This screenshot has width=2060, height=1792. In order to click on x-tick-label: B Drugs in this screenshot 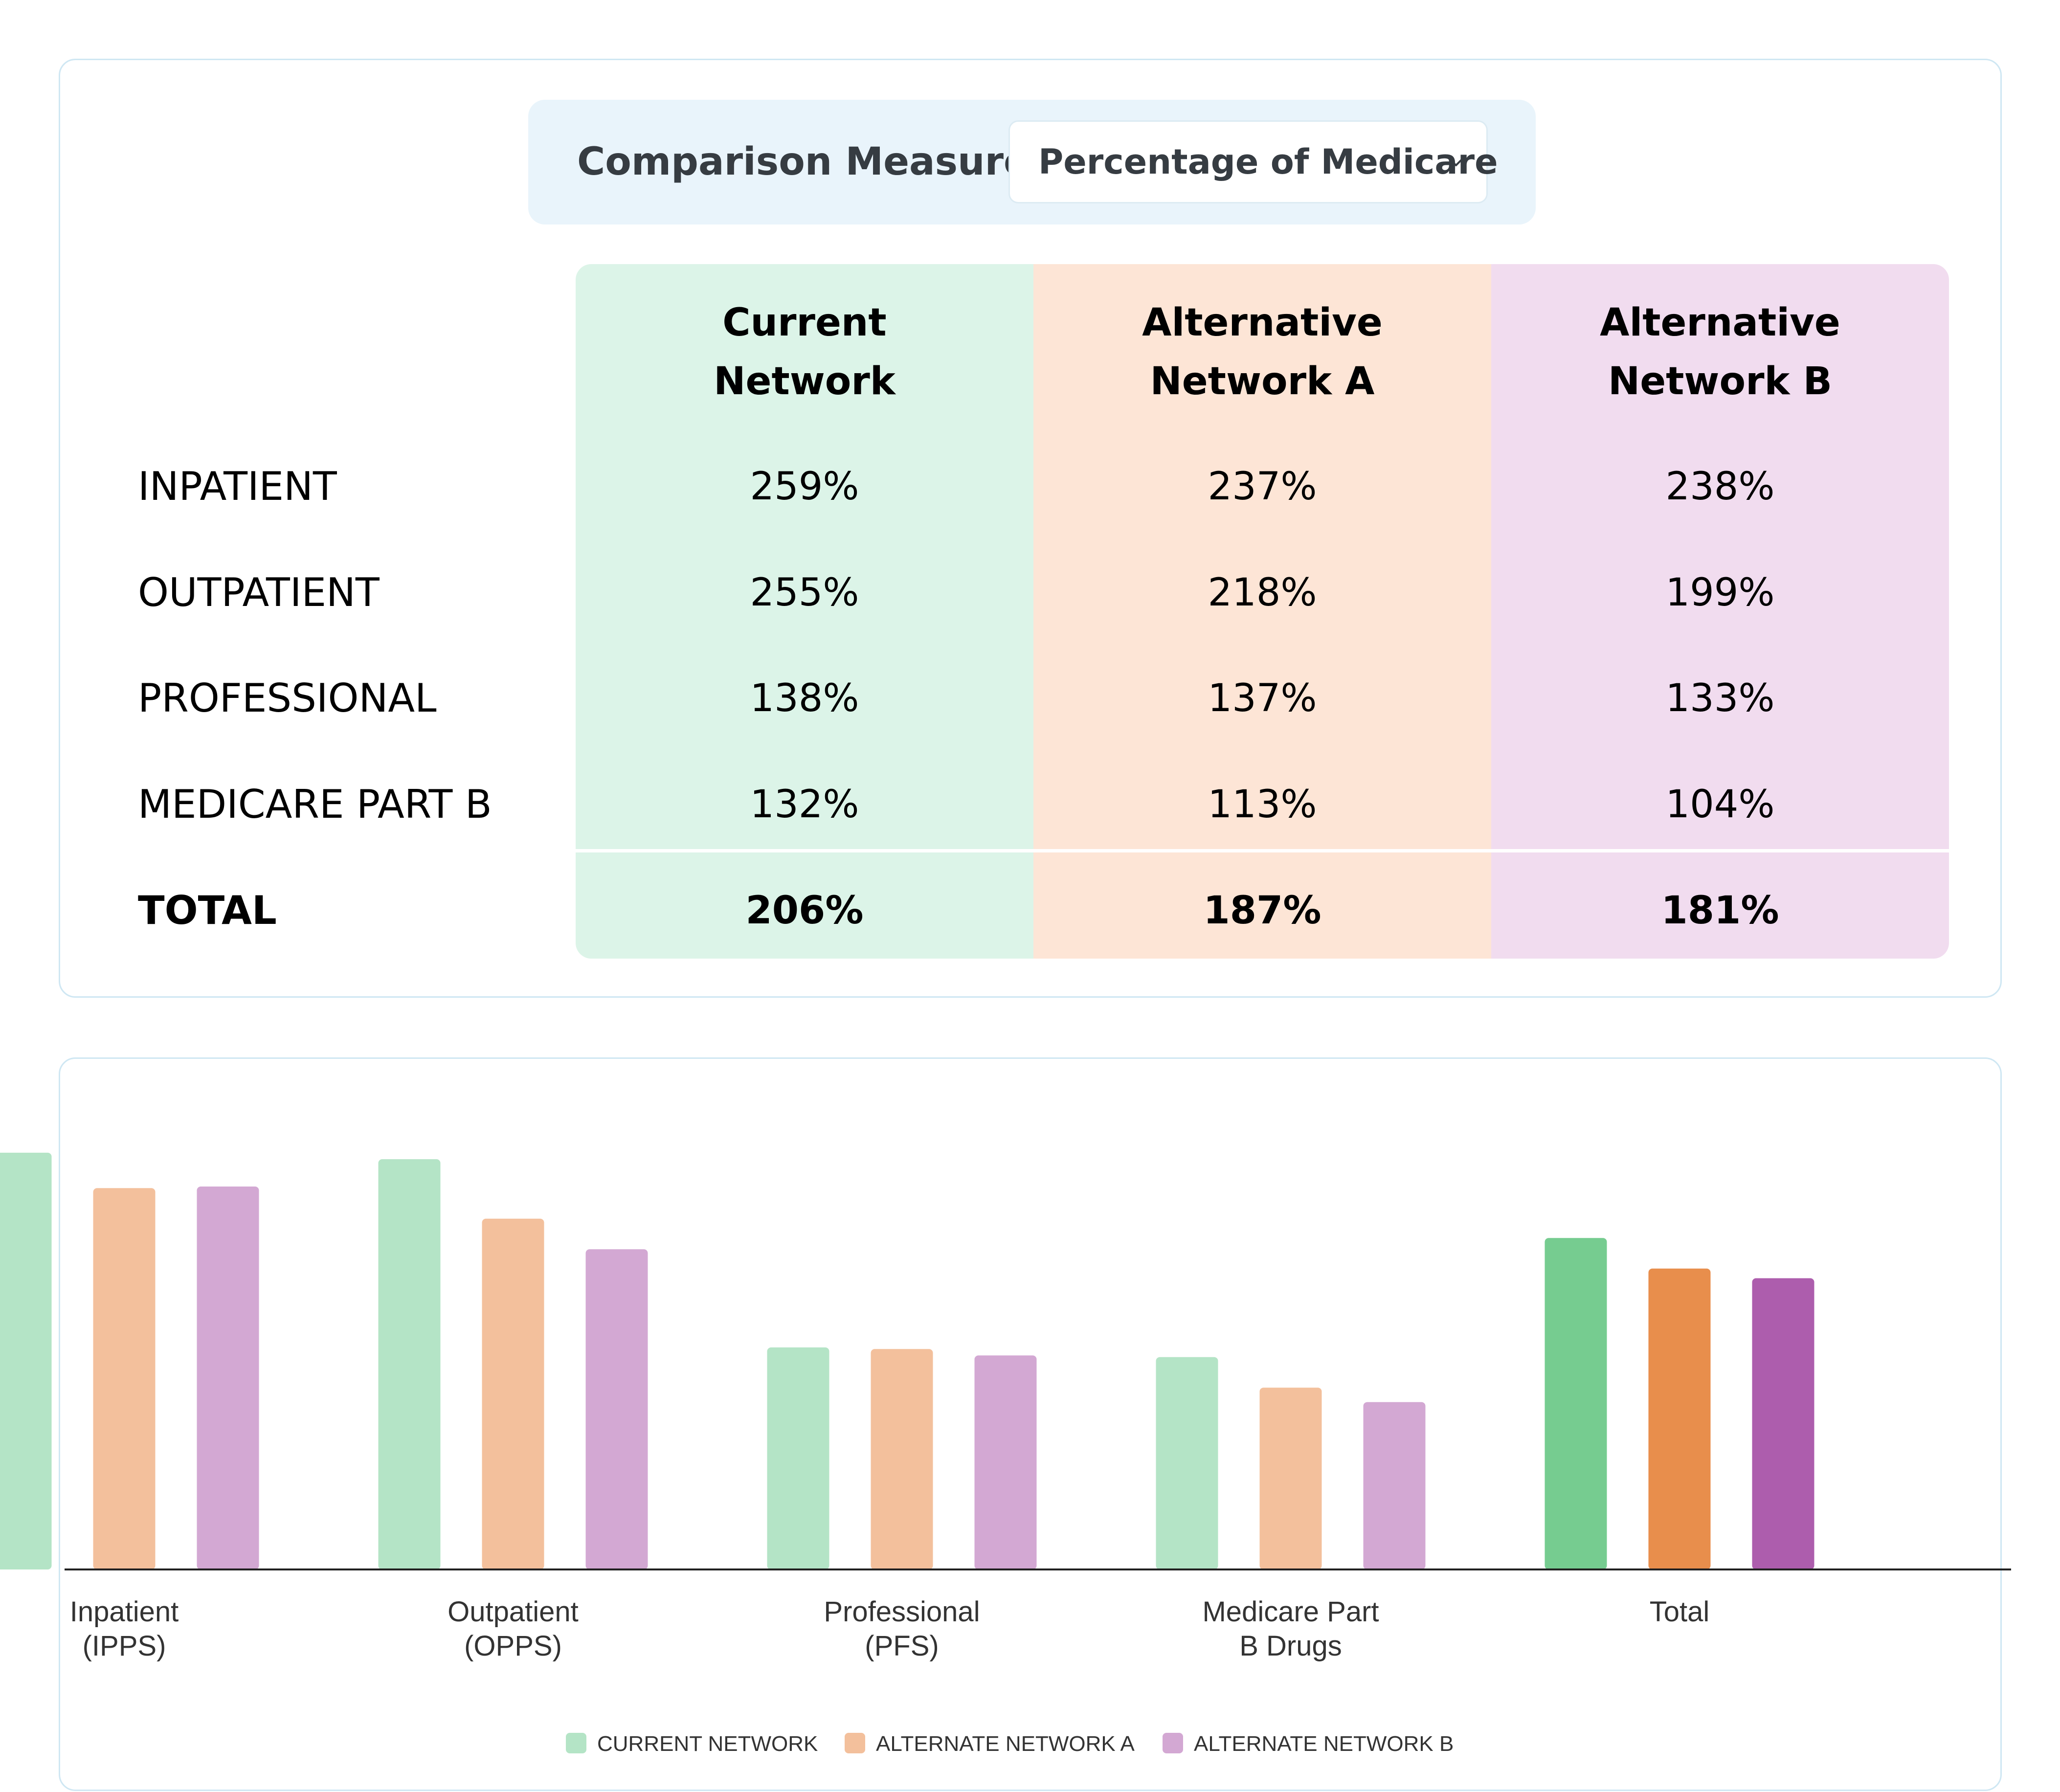, I will do `click(1290, 1646)`.